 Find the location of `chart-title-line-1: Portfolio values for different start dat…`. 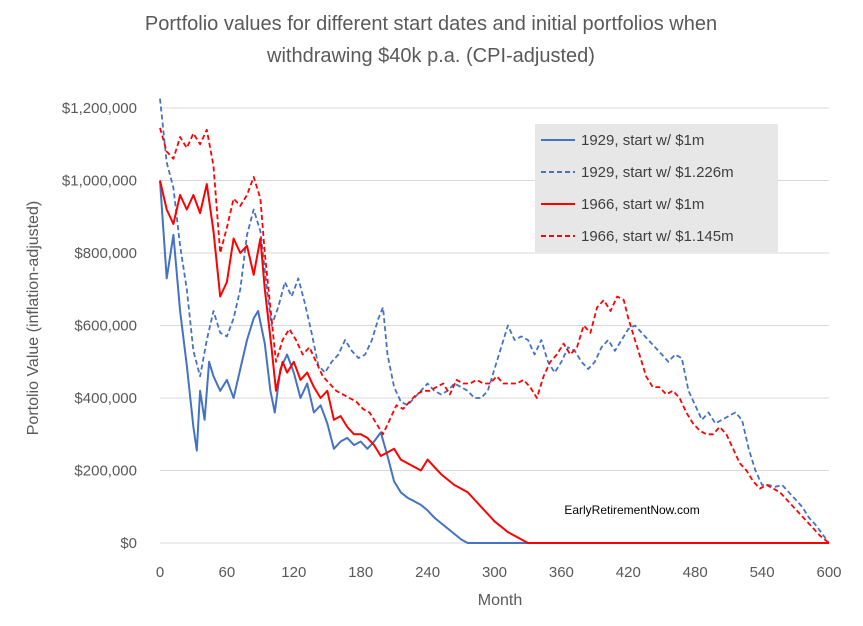

chart-title-line-1: Portfolio values for different start dat… is located at coordinates (431, 24).